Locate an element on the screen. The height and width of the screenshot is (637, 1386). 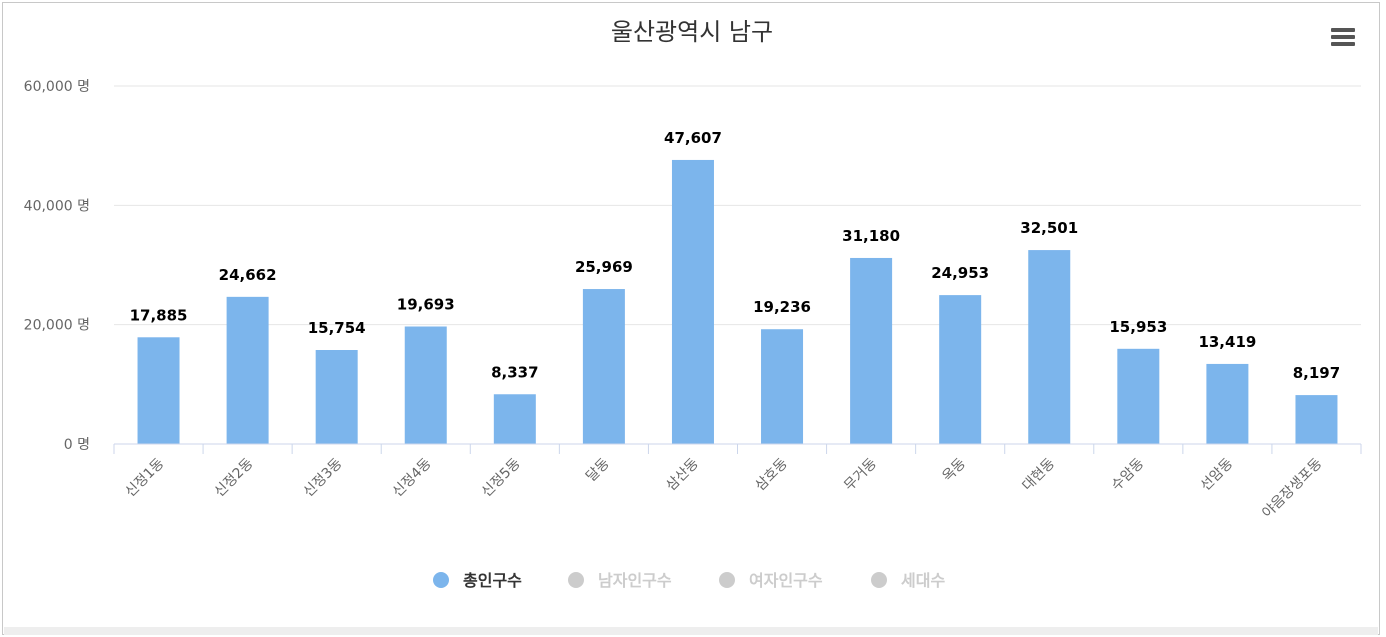
legend-item: 총인구수 is located at coordinates (477, 580).